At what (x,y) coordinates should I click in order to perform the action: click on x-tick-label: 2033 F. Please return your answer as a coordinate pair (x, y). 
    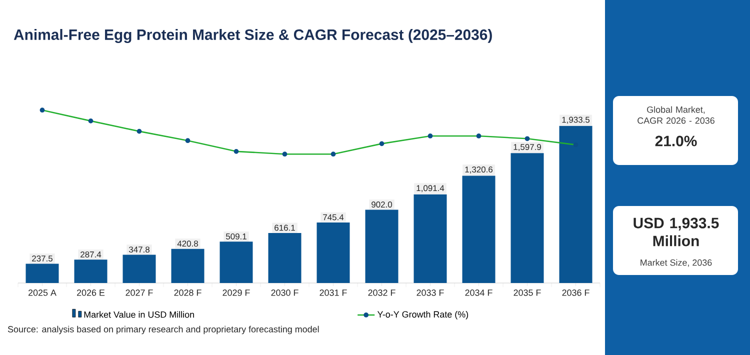
    Looking at the image, I should click on (430, 293).